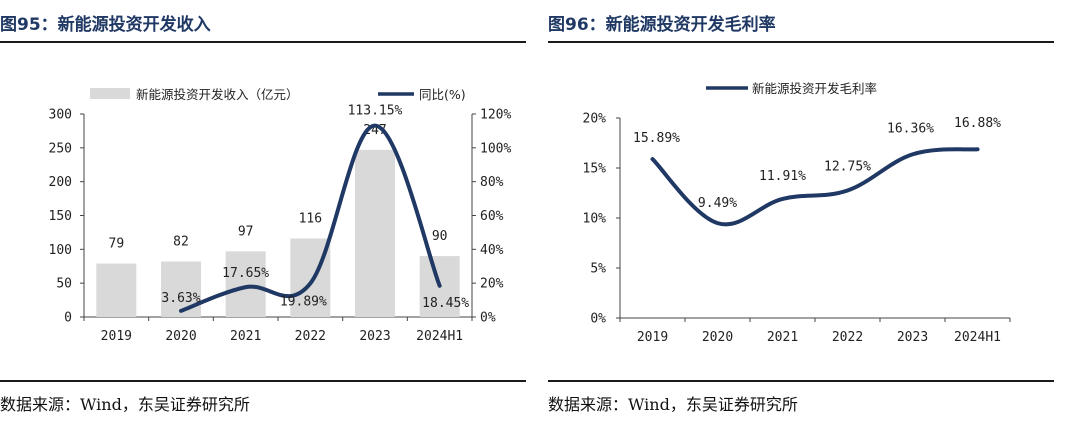  I want to click on revenue-bar-label: 116, so click(310, 219).